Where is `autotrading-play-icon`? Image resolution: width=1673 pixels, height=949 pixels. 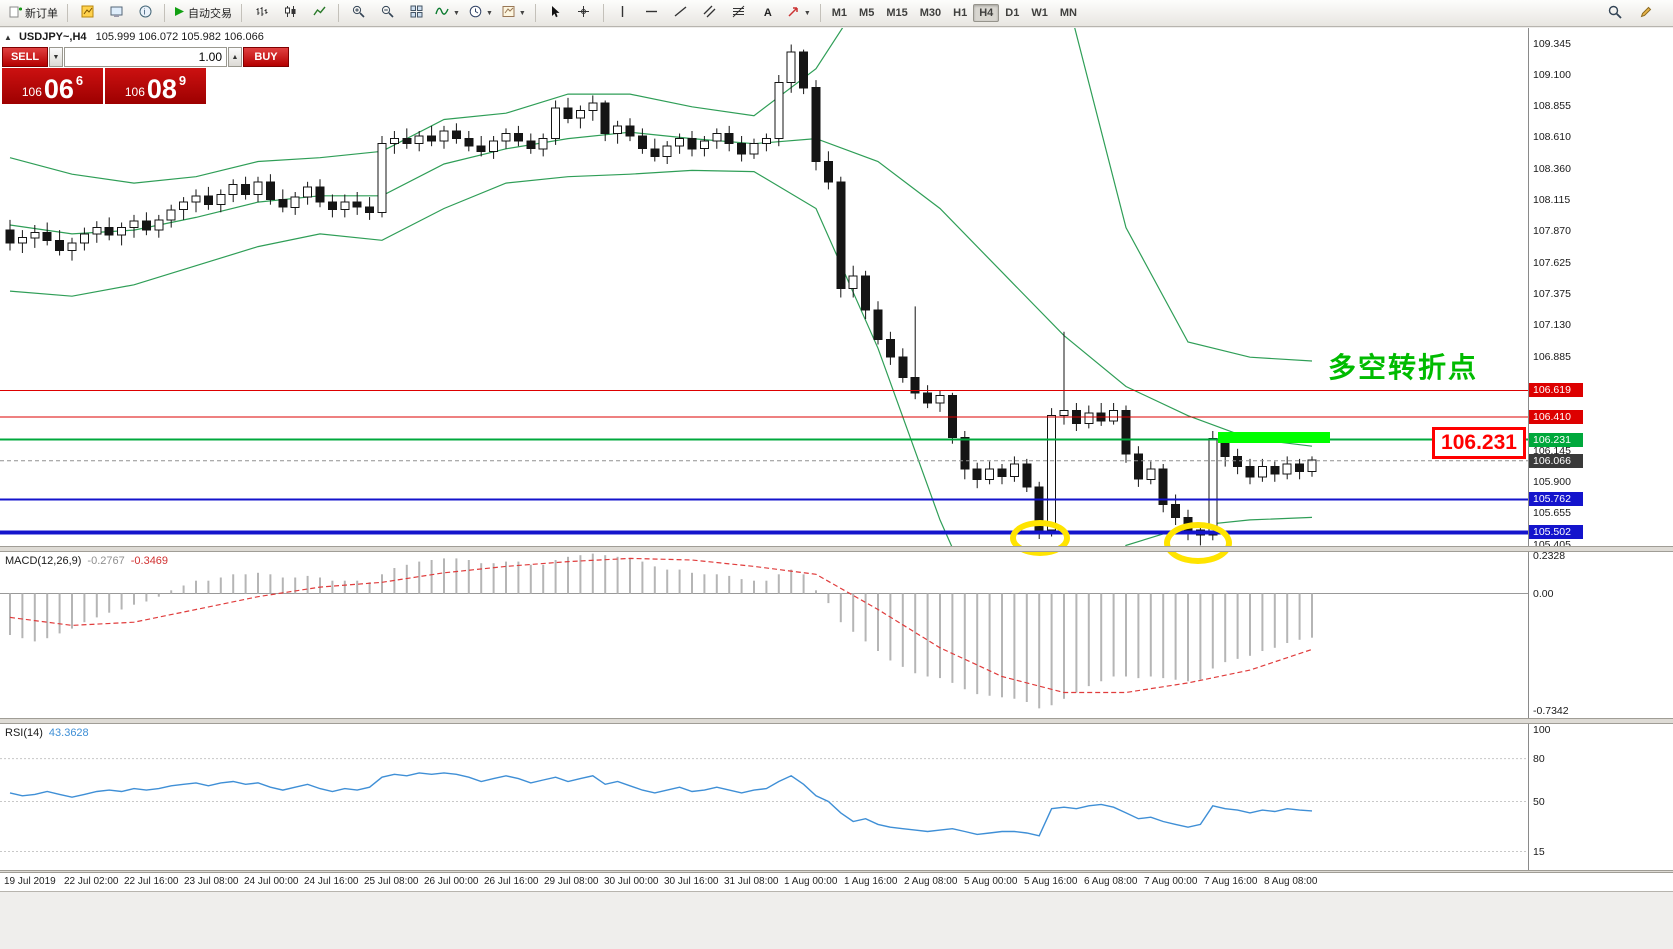 autotrading-play-icon is located at coordinates (179, 13).